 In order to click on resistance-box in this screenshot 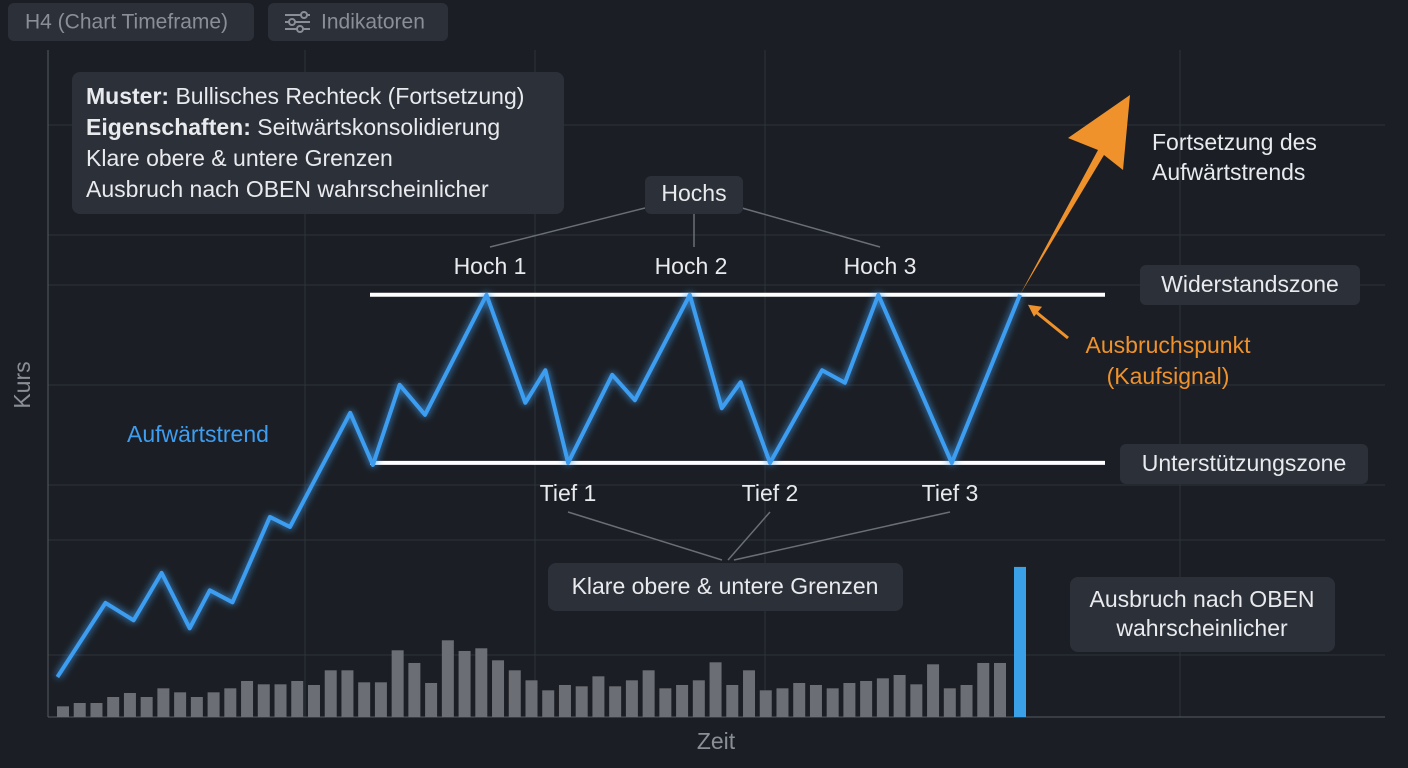, I will do `click(1250, 285)`.